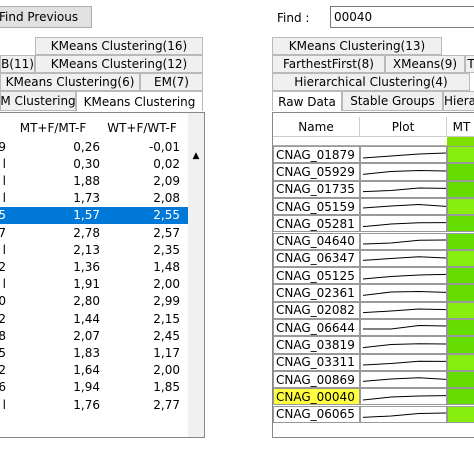 This screenshot has height=474, width=474. Describe the element at coordinates (86, 387) in the screenshot. I see `cell: 1,94` at that location.